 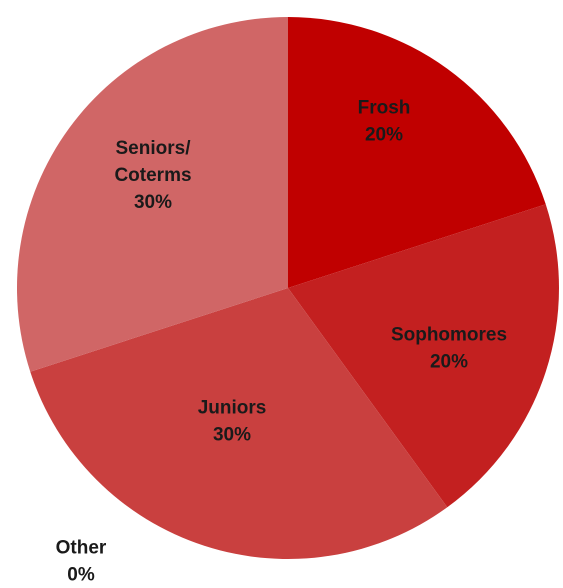 I want to click on data-label-category: Juniors, so click(x=232, y=408).